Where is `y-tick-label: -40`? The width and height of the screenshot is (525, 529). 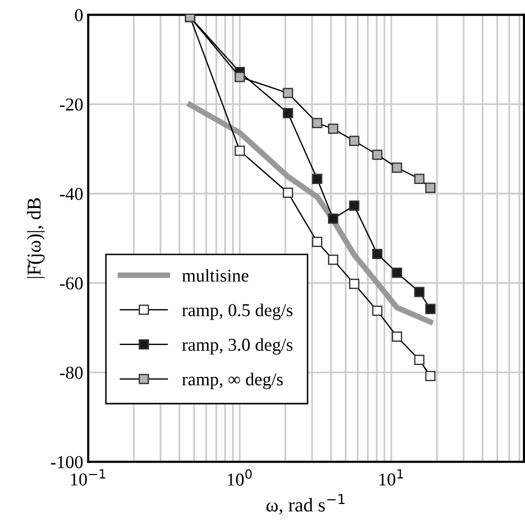
y-tick-label: -40 is located at coordinates (71, 194).